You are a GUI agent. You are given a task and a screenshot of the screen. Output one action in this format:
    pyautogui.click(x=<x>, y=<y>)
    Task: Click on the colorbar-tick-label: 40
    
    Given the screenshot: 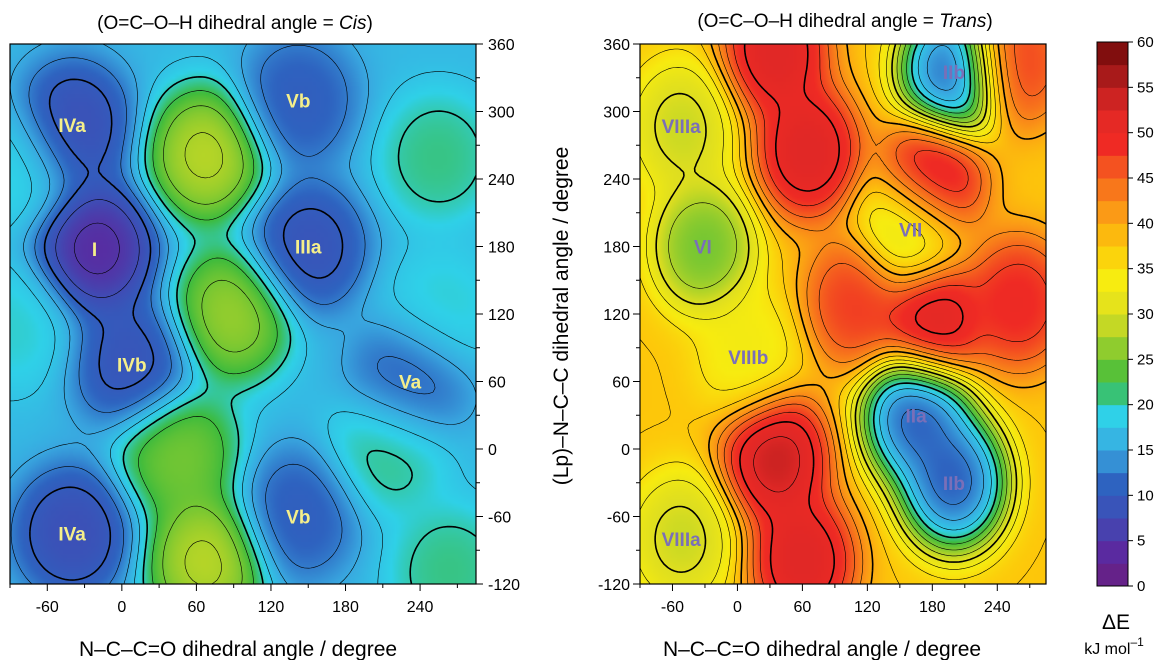 What is the action you would take?
    pyautogui.click(x=1145, y=223)
    